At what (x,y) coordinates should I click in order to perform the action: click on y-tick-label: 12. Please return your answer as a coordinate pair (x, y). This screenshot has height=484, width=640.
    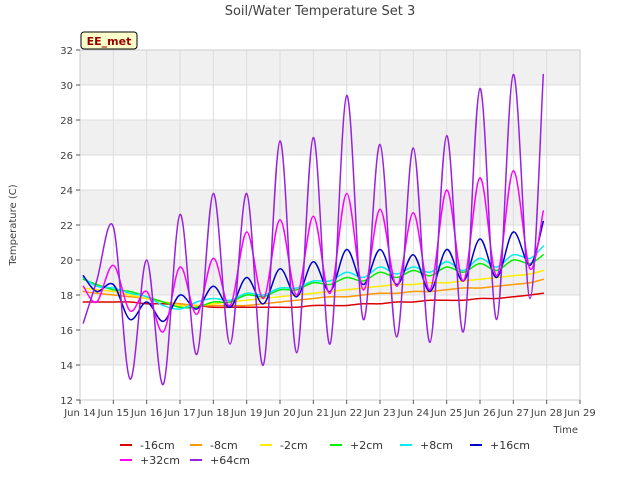
    Looking at the image, I should click on (66, 401).